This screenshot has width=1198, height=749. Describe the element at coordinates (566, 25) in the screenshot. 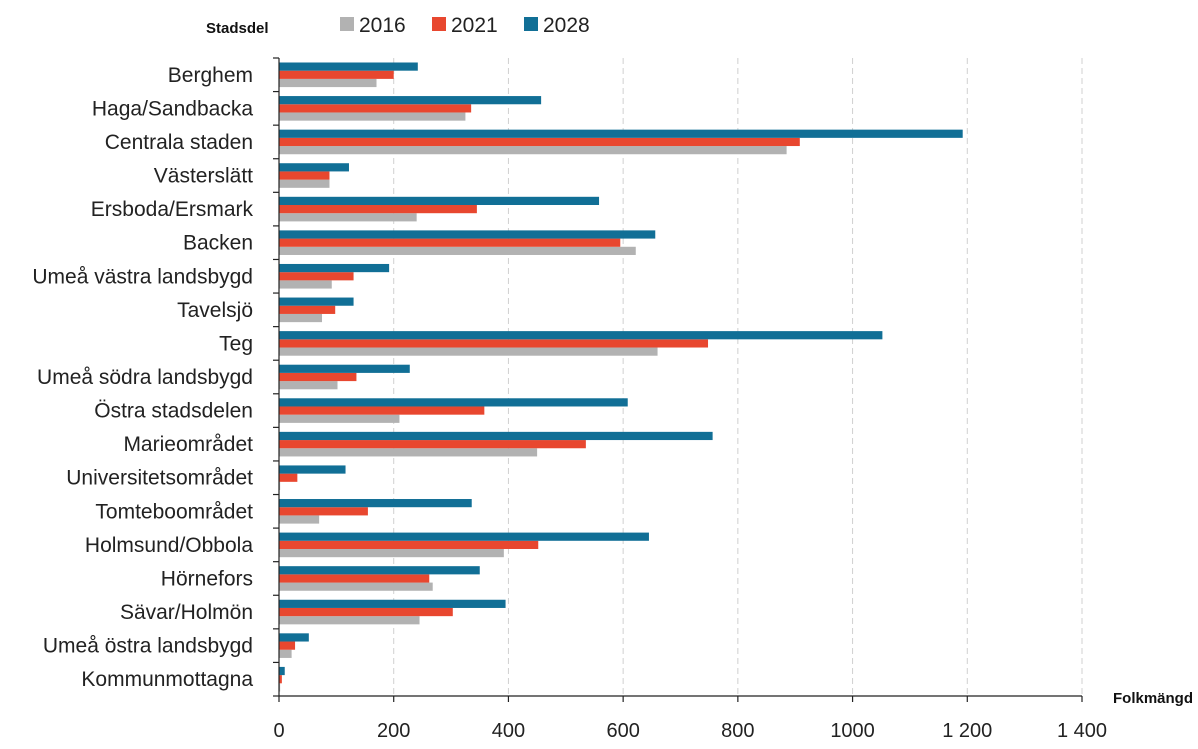

I see `legend-label-2028: 2028` at that location.